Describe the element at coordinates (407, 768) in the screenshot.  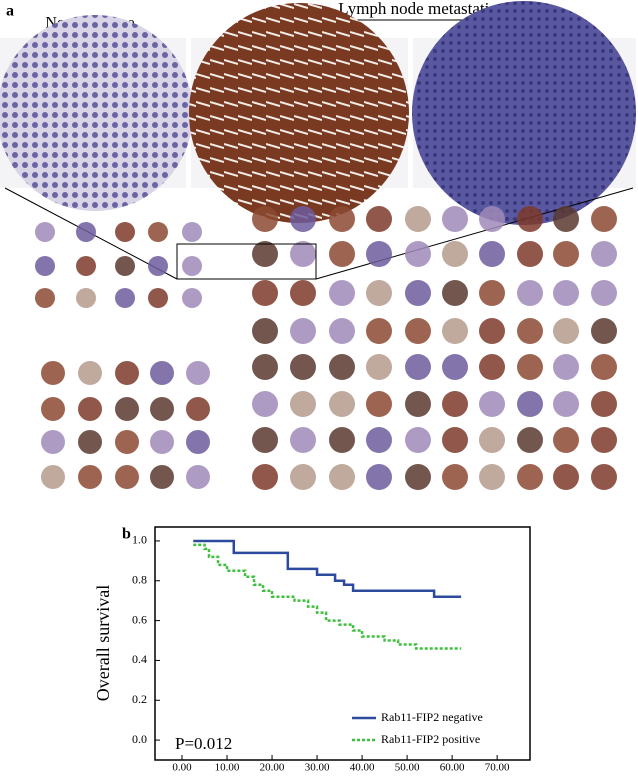
I see `x-tick-label: 50.00` at that location.